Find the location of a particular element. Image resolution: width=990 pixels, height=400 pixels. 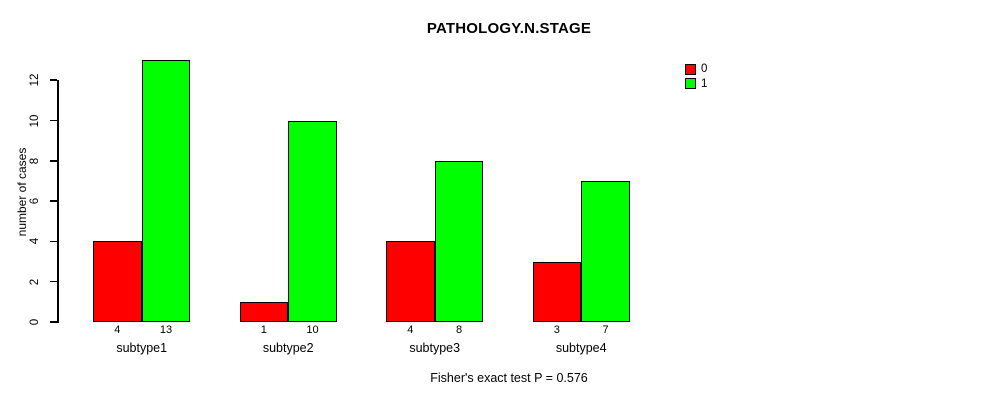

bar-subtype3-series0 is located at coordinates (410, 281).